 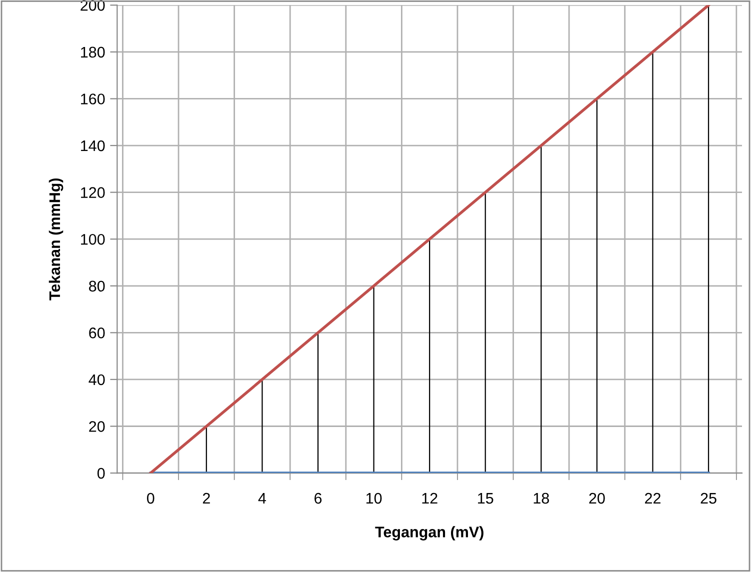 What do you see at coordinates (93, 192) in the screenshot?
I see `y-tick-label: 120` at bounding box center [93, 192].